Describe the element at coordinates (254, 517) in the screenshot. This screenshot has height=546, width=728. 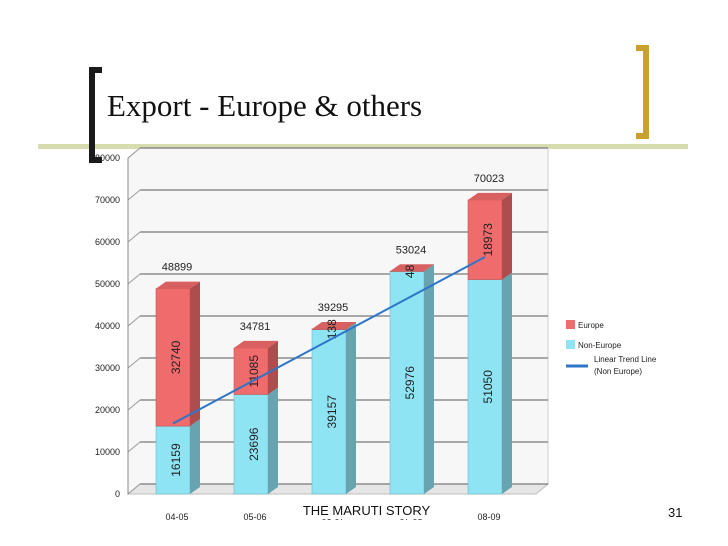
I see `x-tick-label: 05-06` at that location.